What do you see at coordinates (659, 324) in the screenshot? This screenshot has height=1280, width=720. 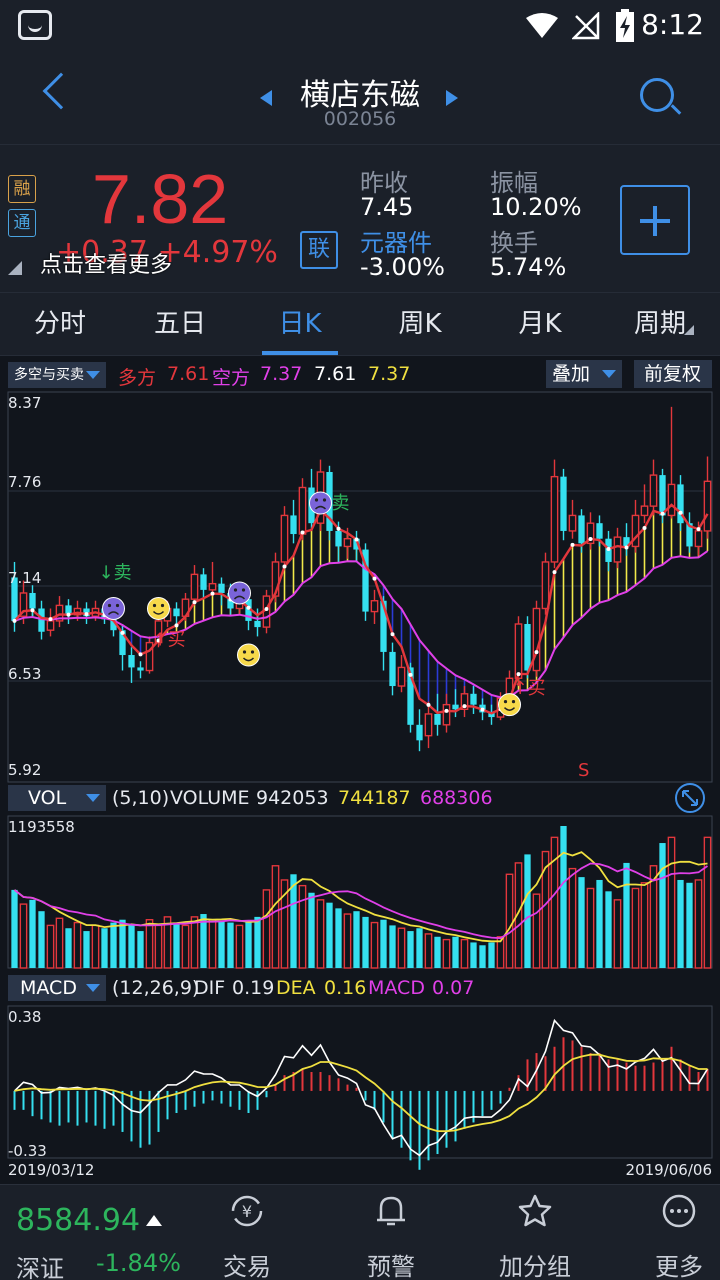 I see `tab-period: 周期` at bounding box center [659, 324].